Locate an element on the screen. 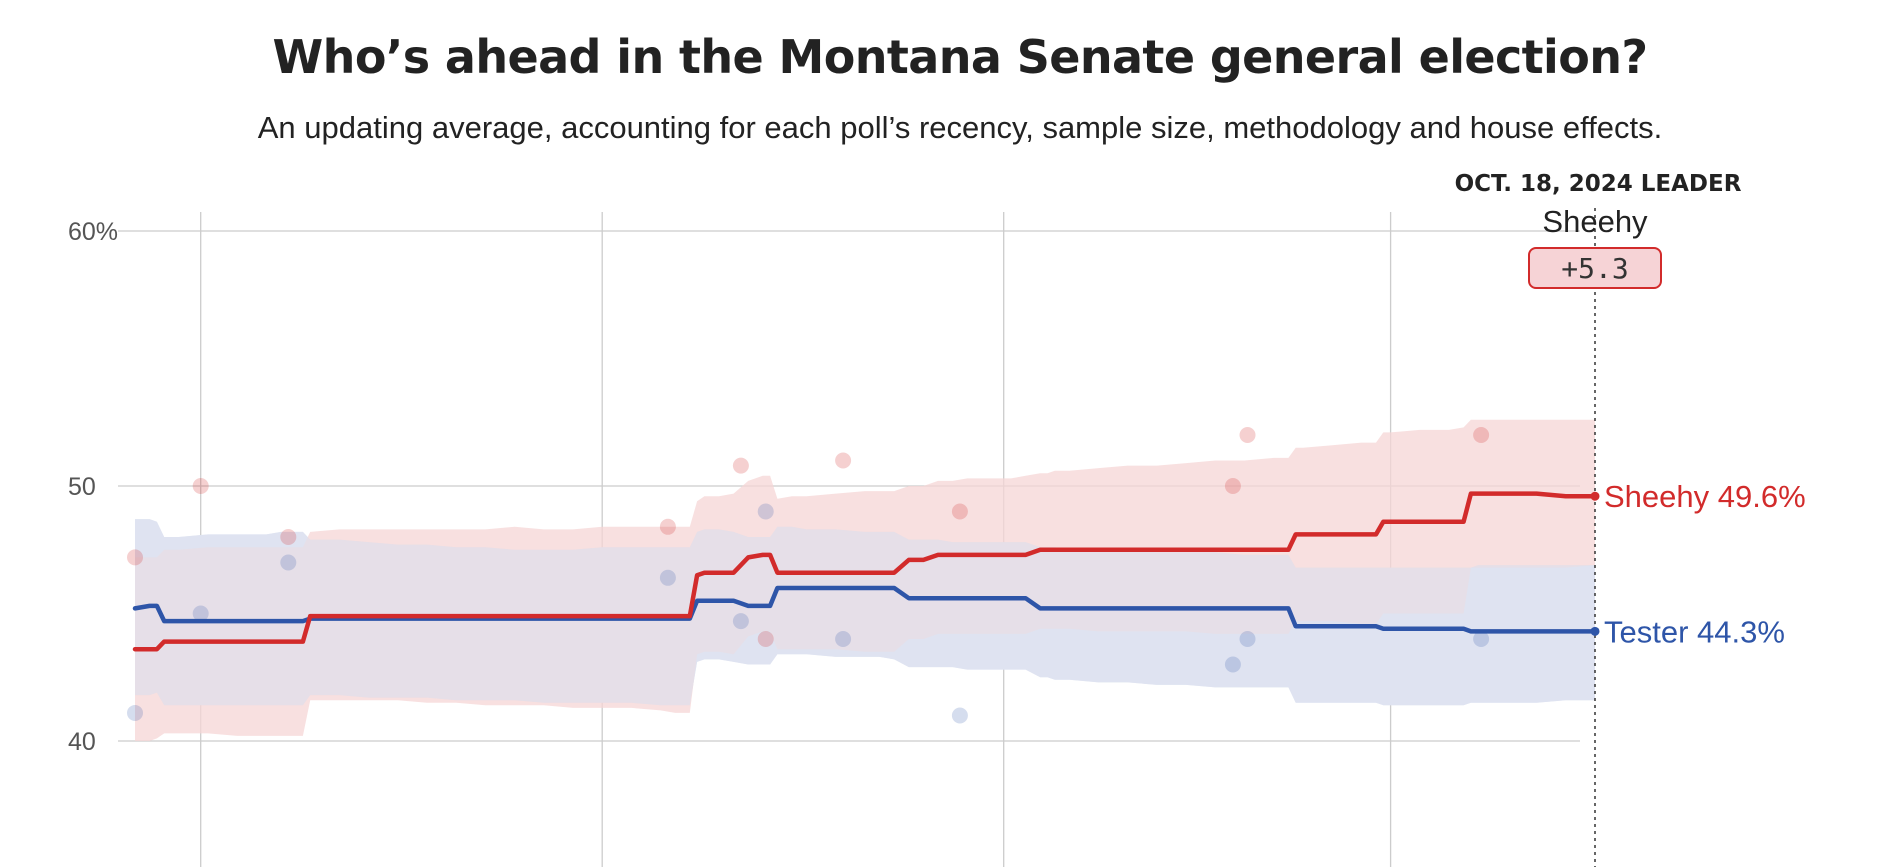  sheehy-average-line is located at coordinates (865, 571).